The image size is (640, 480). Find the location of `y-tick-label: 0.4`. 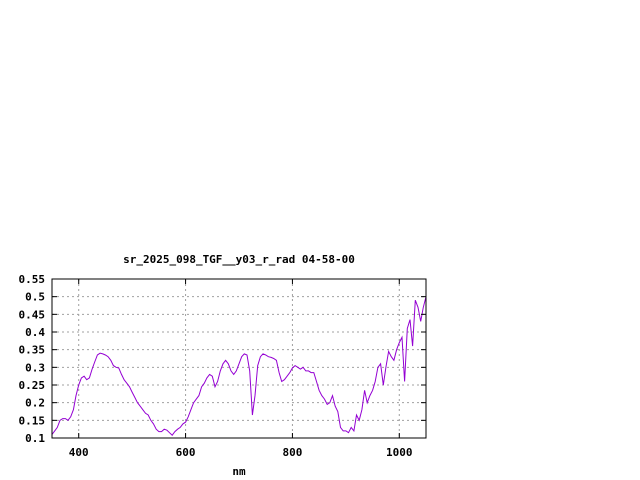

y-tick-label: 0.4 is located at coordinates (35, 332).